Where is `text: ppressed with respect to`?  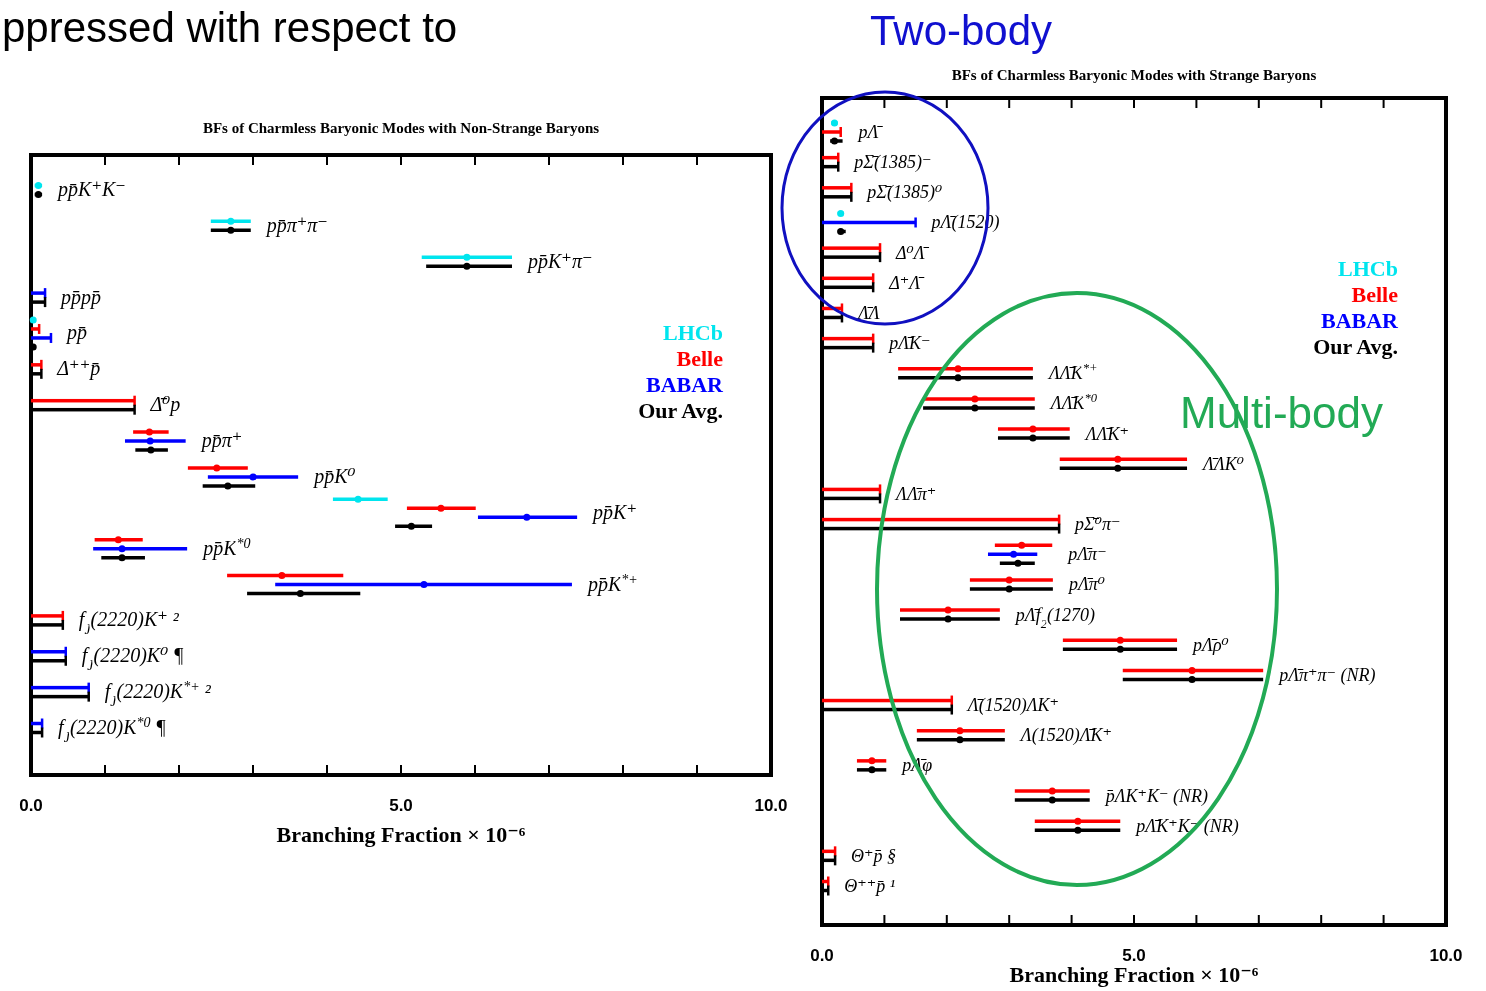 text: ppressed with respect to is located at coordinates (230, 27).